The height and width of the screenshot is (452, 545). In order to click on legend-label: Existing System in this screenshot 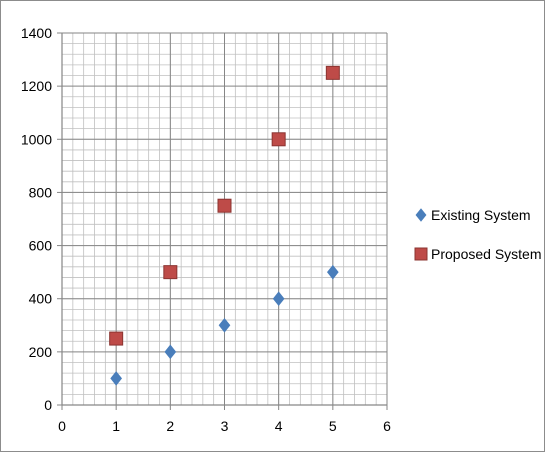, I will do `click(481, 215)`.